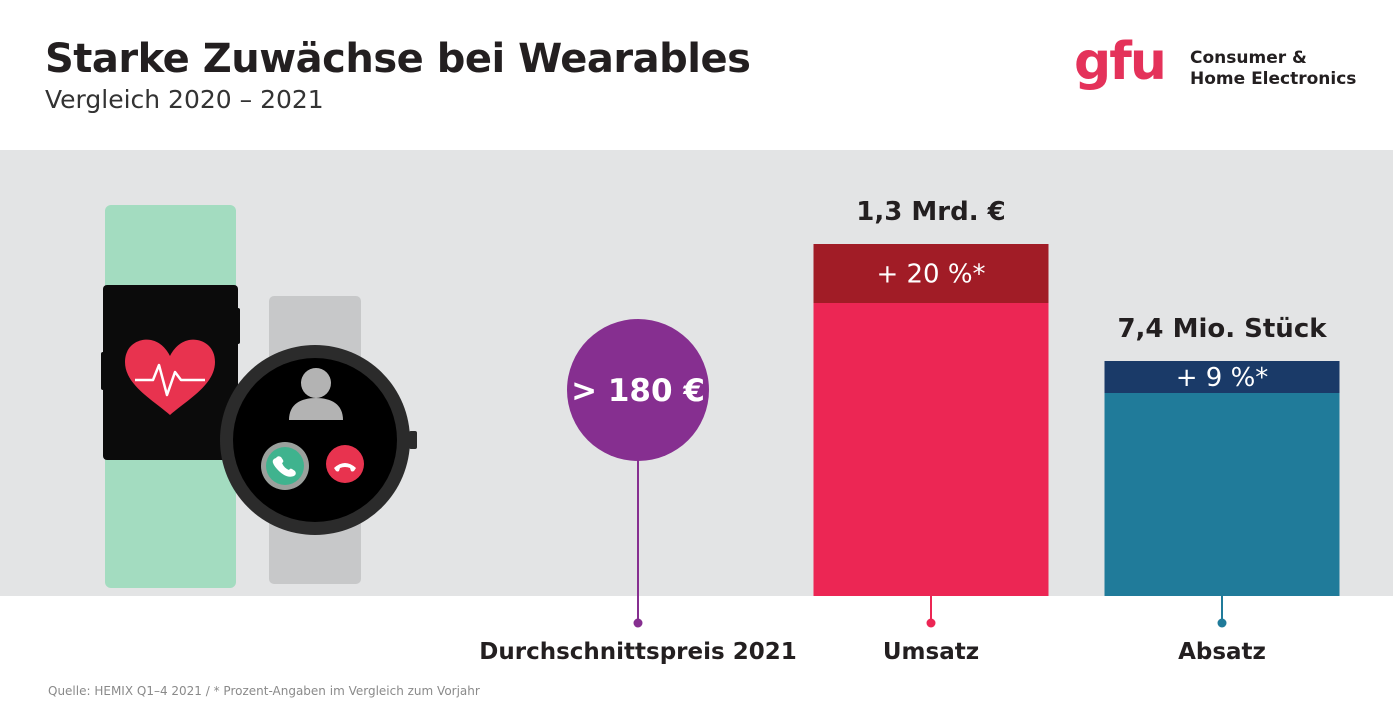 Image resolution: width=1393 pixels, height=714 pixels. I want to click on logo-line-1: Consumer &, so click(1248, 58).